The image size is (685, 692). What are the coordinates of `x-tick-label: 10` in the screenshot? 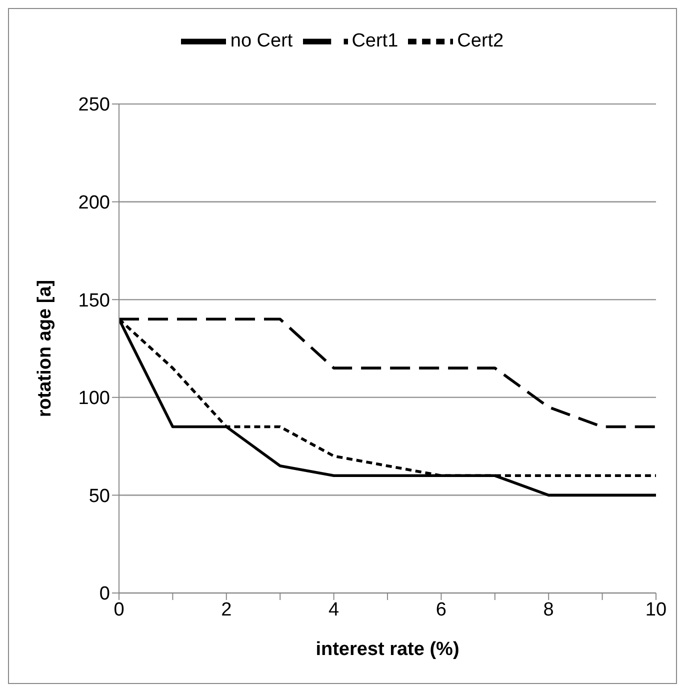 It's located at (656, 609).